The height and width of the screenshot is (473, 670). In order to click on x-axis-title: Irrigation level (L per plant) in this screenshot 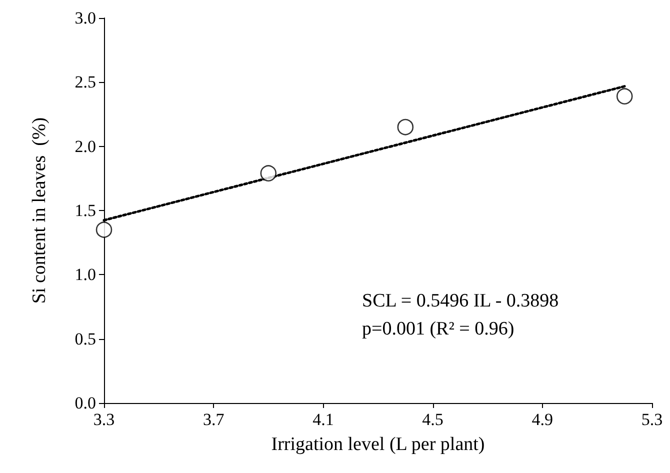, I will do `click(378, 444)`.